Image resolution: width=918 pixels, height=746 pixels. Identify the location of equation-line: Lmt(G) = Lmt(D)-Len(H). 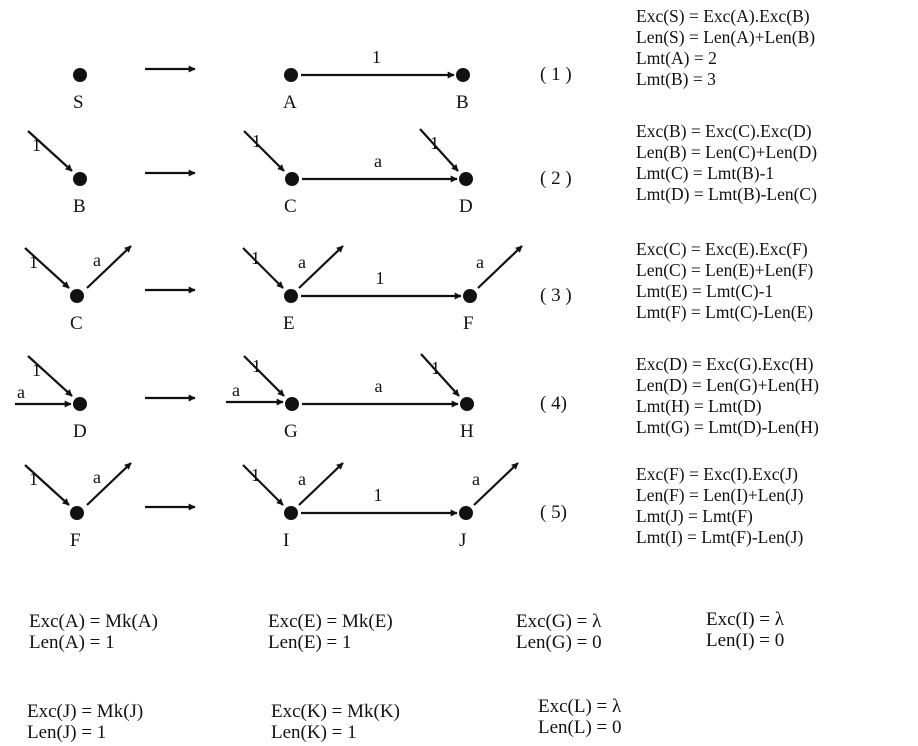
(727, 427).